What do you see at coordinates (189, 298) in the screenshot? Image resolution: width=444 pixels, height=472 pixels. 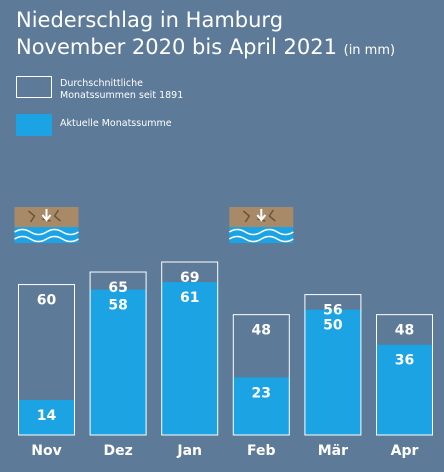 I see `value-label-current: 61` at bounding box center [189, 298].